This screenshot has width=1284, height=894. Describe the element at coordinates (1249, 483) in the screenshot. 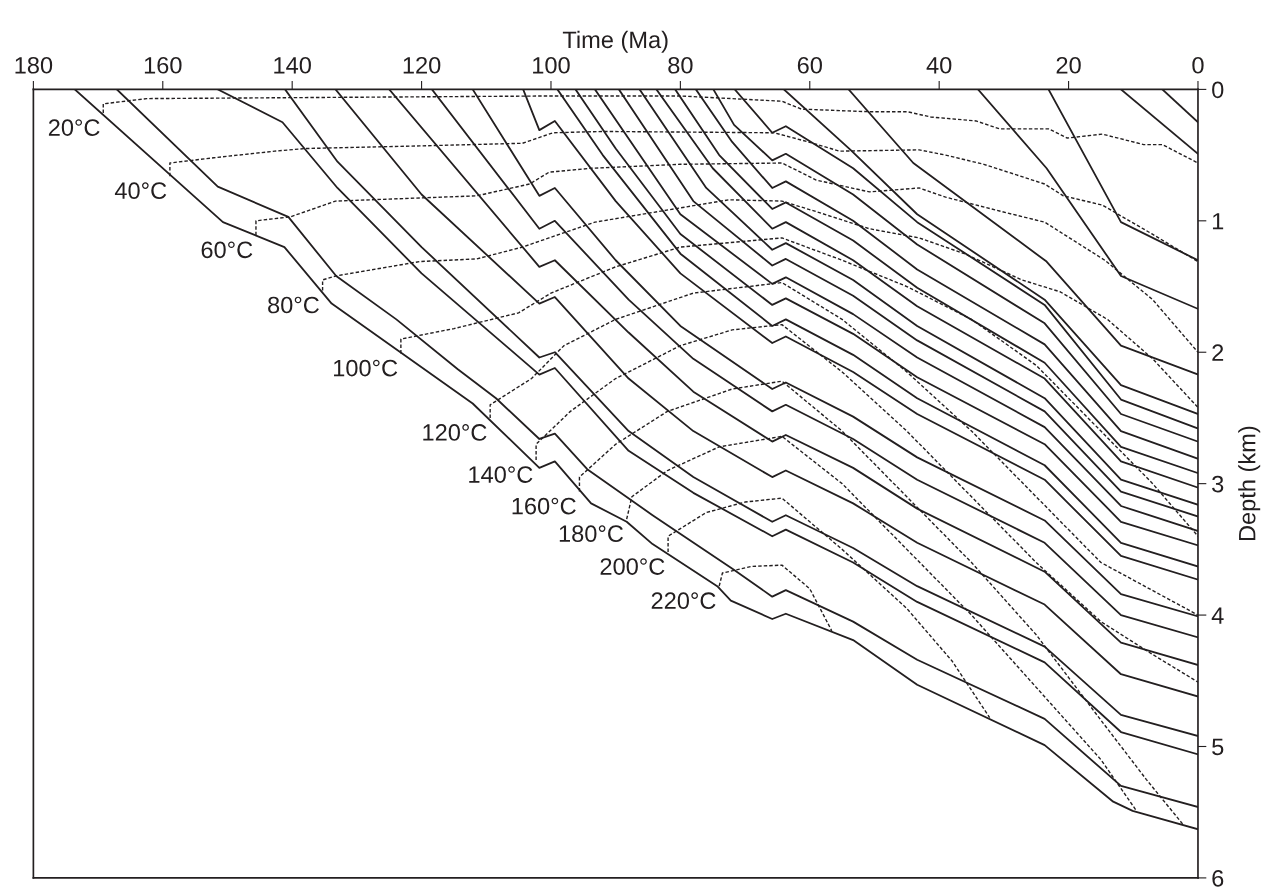

I see `y-axis-title: Depth (km)` at that location.